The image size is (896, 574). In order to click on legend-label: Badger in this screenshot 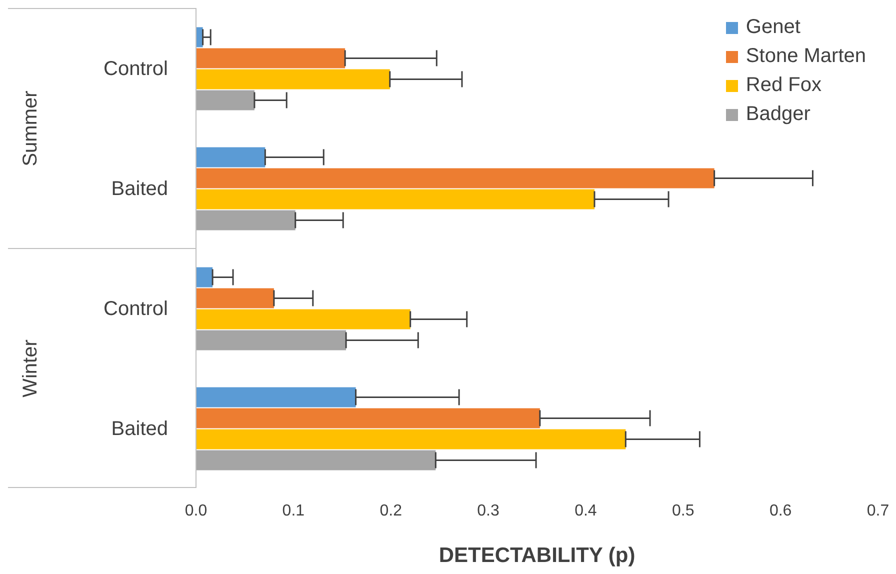, I will do `click(778, 114)`.